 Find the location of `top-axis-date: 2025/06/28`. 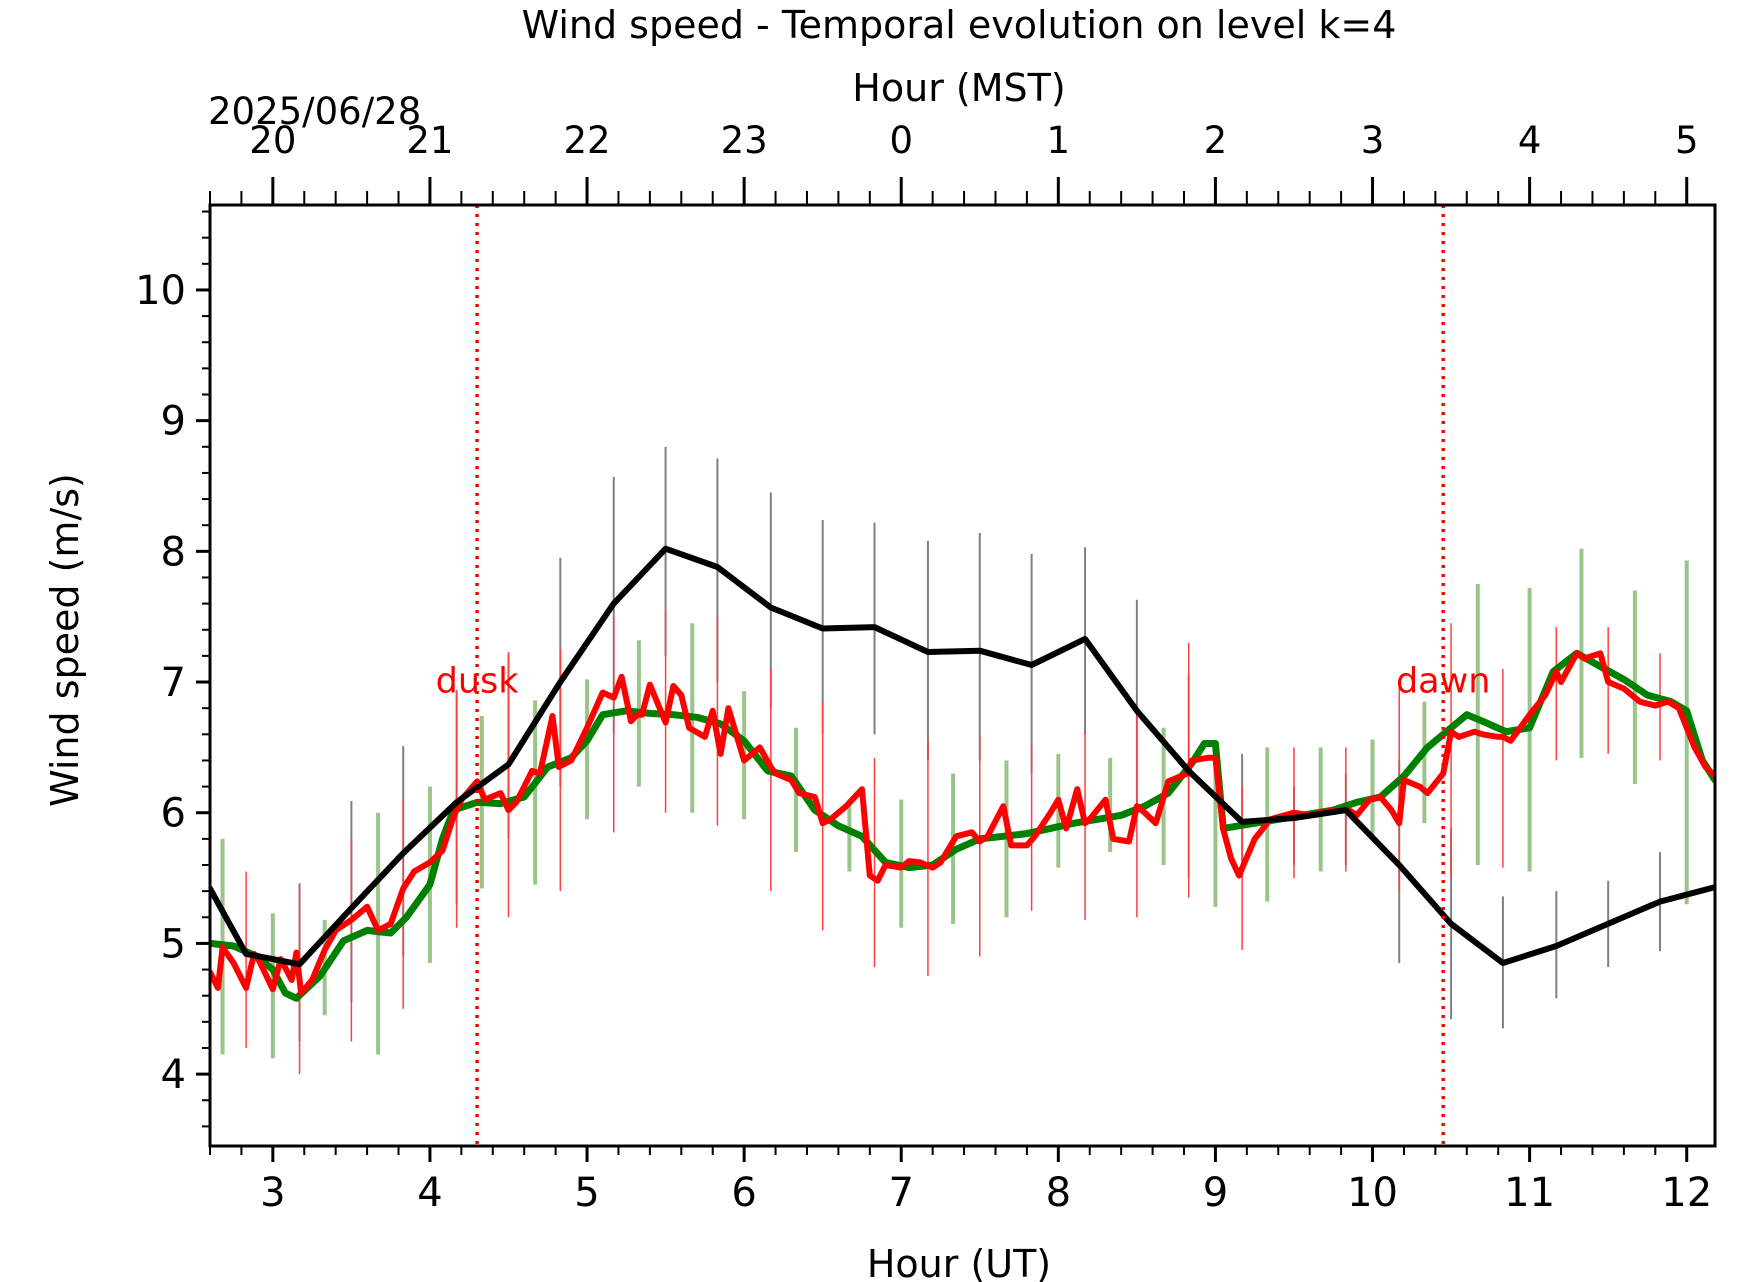

top-axis-date: 2025/06/28 is located at coordinates (314, 111).